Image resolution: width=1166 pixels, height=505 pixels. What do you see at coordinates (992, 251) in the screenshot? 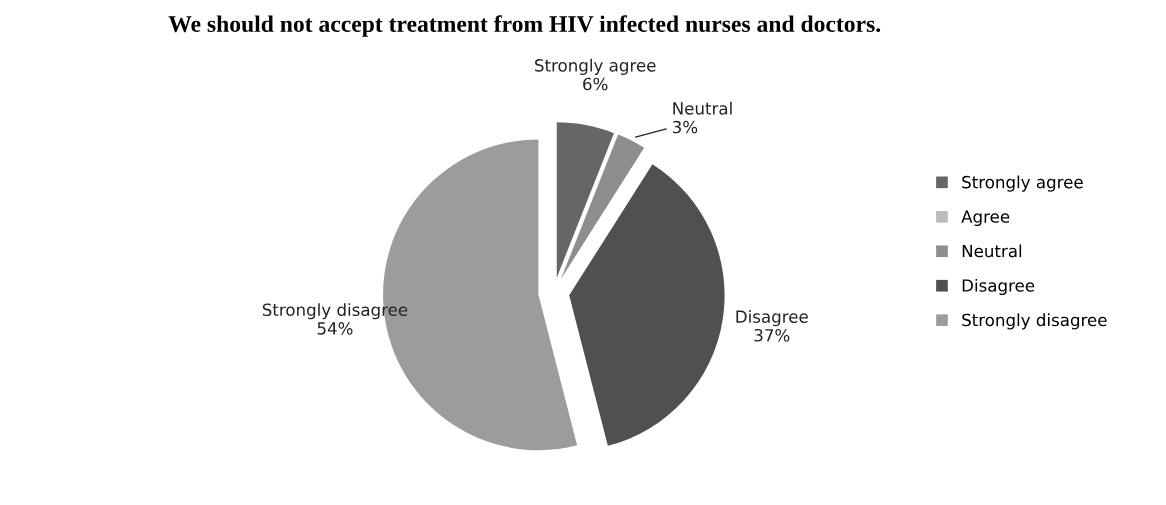
I see `legend-label: Neutral` at bounding box center [992, 251].